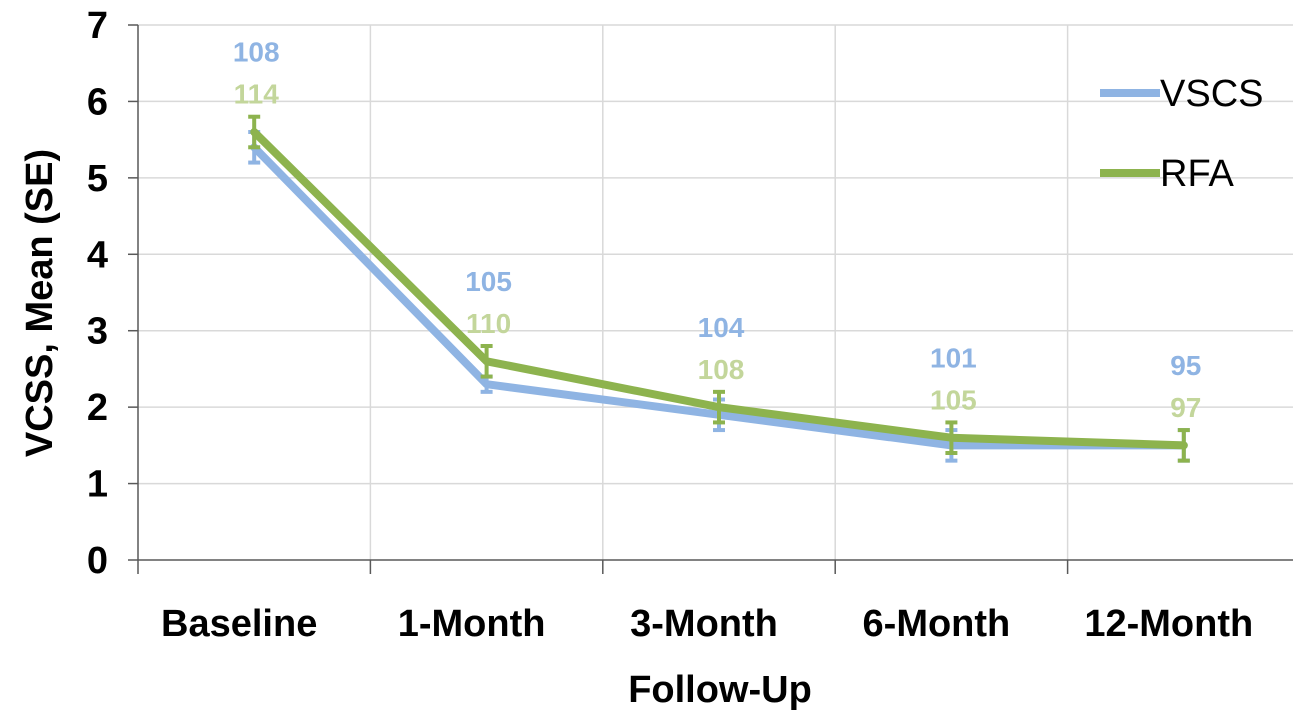  Describe the element at coordinates (97, 561) in the screenshot. I see `y-tick-label: 0` at that location.